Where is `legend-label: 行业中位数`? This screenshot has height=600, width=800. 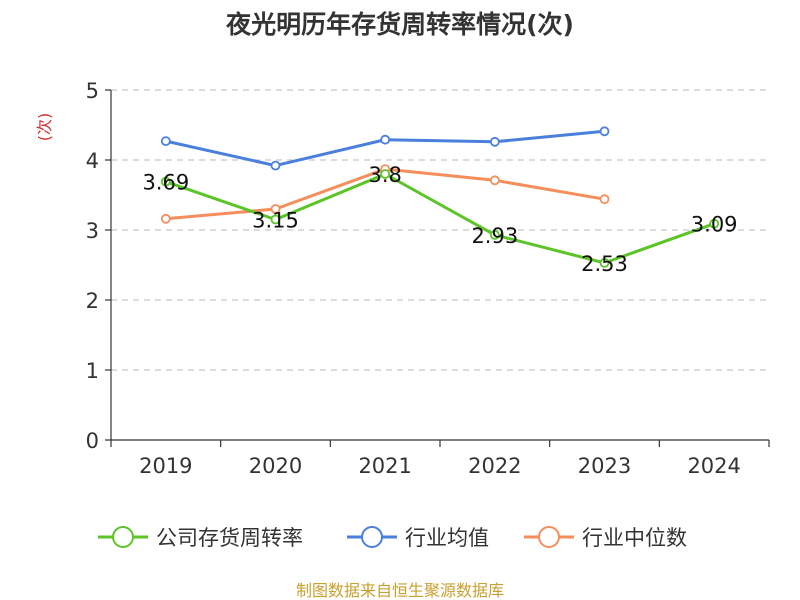 legend-label: 行业中位数 is located at coordinates (634, 538).